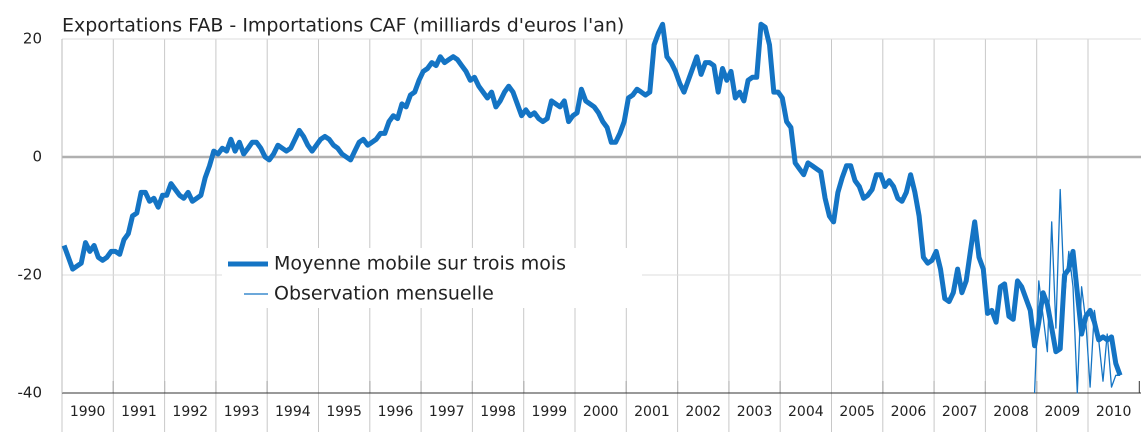  I want to click on x-tick-label: 1998, so click(498, 412).